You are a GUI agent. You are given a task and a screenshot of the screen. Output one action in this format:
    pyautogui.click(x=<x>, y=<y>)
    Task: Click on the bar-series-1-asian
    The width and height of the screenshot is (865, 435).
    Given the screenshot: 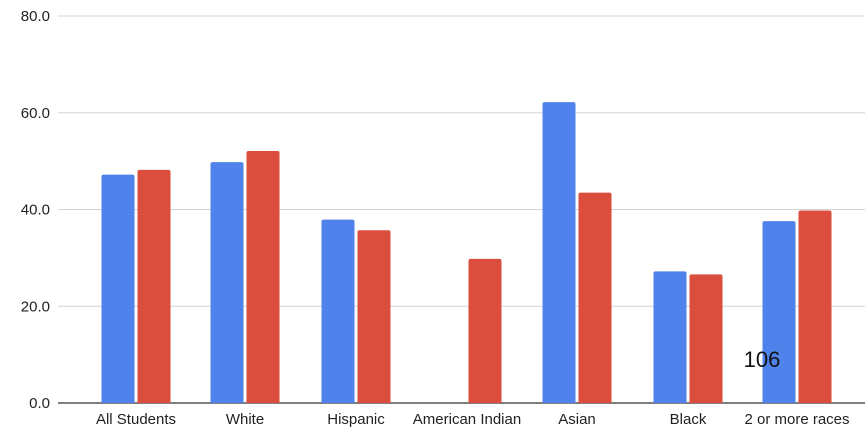 What is the action you would take?
    pyautogui.click(x=559, y=253)
    